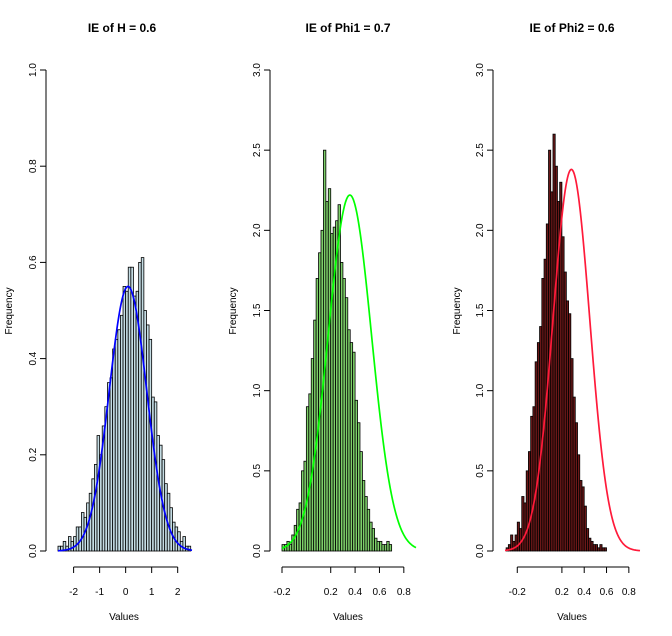 Image resolution: width=672 pixels, height=636 pixels. What do you see at coordinates (571, 28) in the screenshot?
I see `panel-title: IE of Phi2 = 0.6` at bounding box center [571, 28].